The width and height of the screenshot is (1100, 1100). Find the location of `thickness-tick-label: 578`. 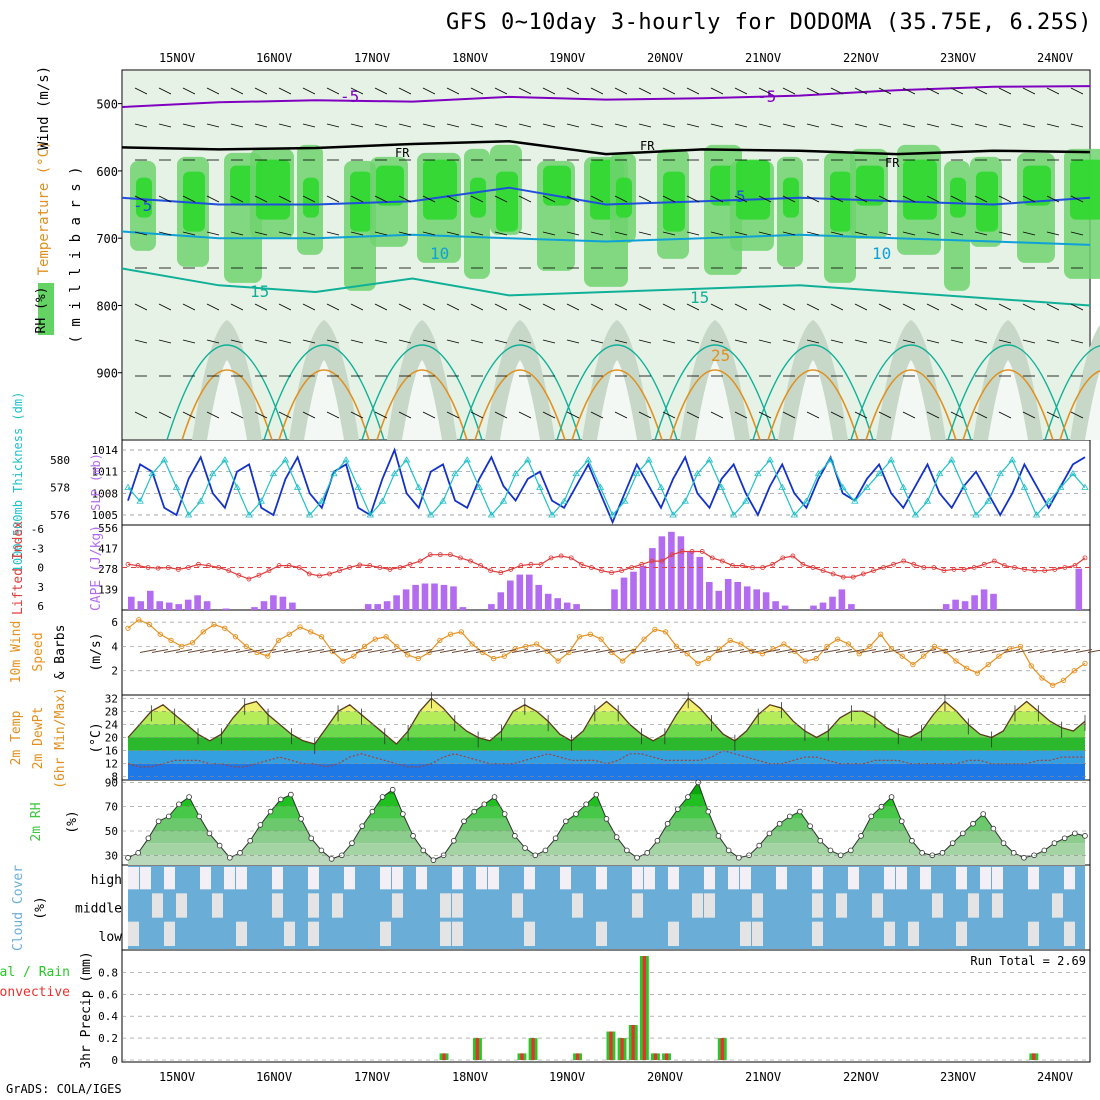

thickness-tick-label: 578 is located at coordinates (60, 488).